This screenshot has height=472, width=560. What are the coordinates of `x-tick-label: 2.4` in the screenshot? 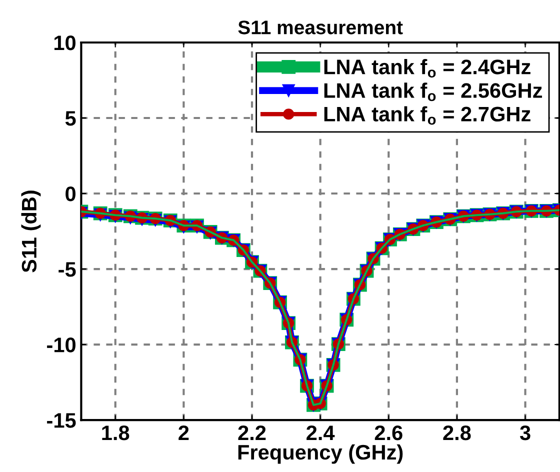 It's located at (320, 432).